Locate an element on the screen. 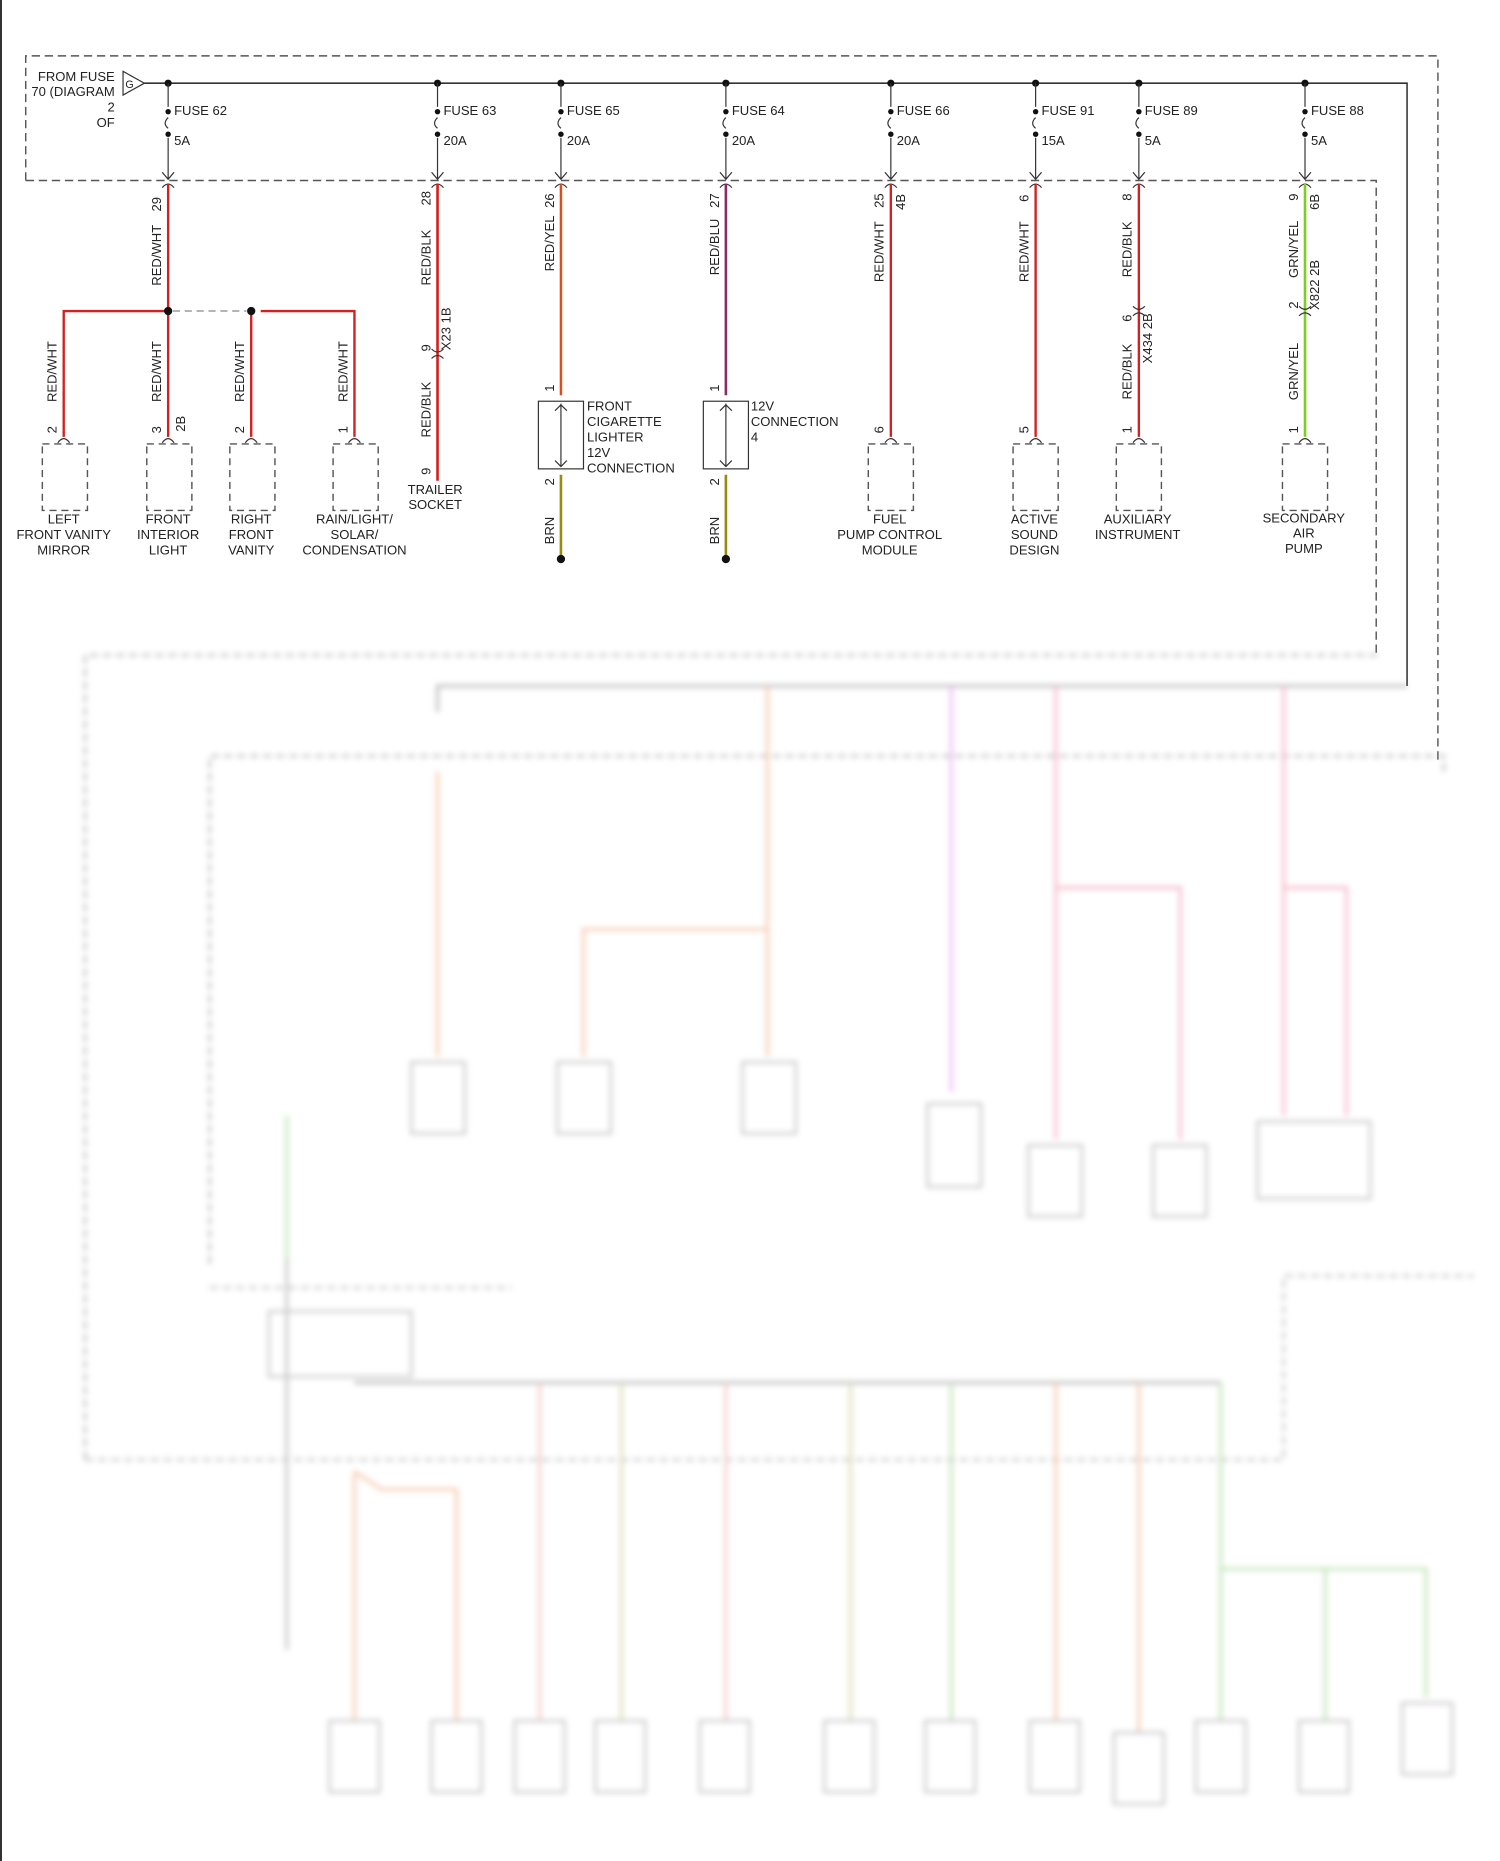 This screenshot has height=1861, width=1500. wire-color-label: BRN is located at coordinates (549, 531).